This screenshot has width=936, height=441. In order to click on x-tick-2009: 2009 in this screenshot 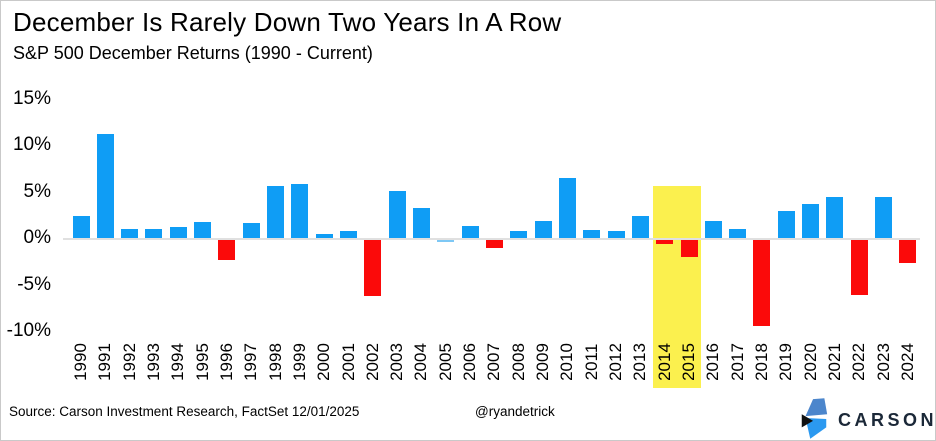, I will do `click(543, 362)`.